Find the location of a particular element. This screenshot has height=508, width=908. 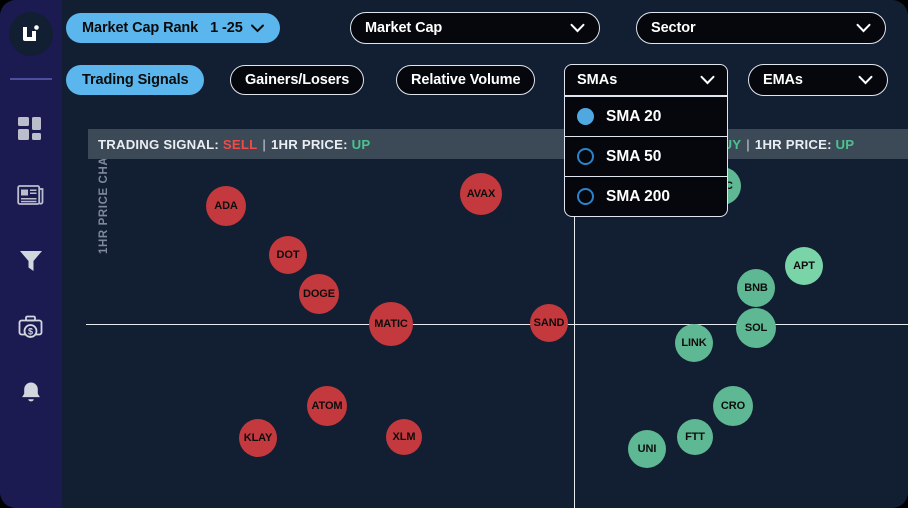

smas-option-sma-20: SMA 20 is located at coordinates (646, 116).